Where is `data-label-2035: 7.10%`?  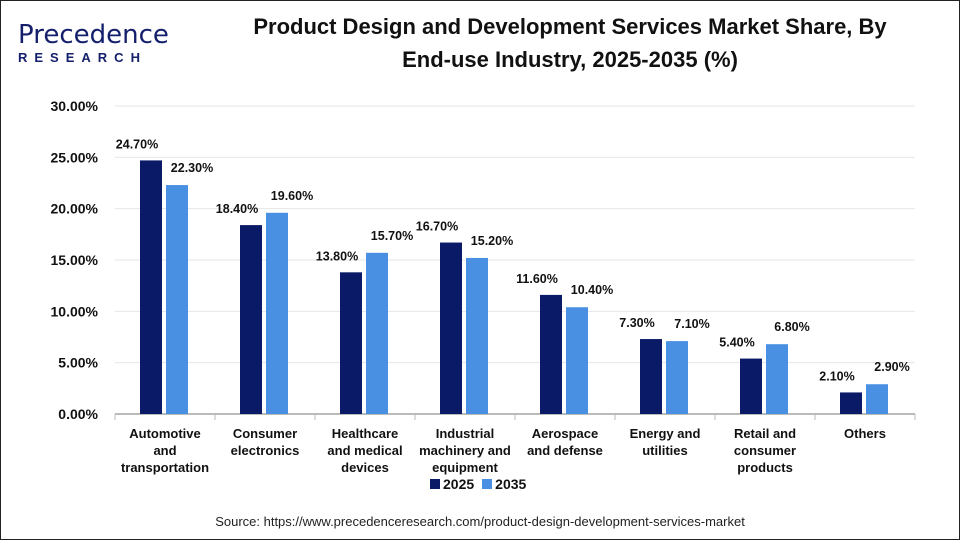
data-label-2035: 7.10% is located at coordinates (691, 324).